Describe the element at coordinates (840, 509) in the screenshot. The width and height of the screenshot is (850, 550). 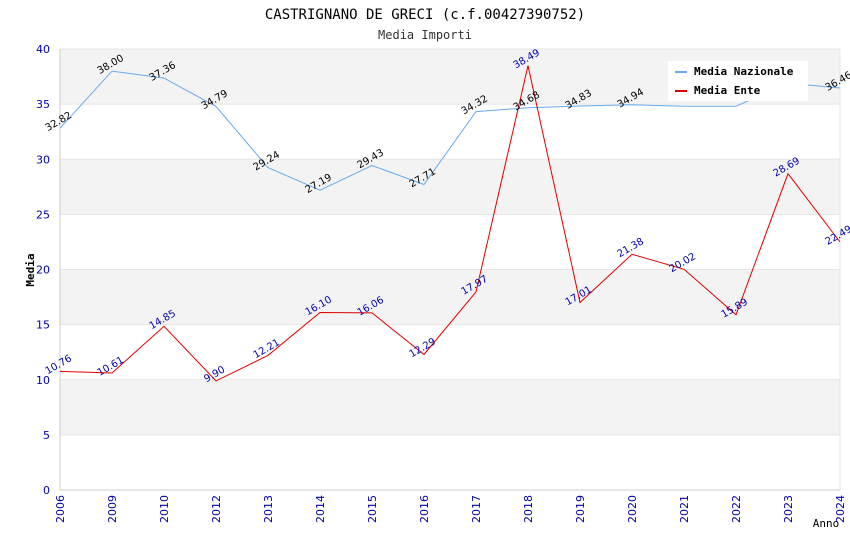
I see `x-tick-label: 2024` at that location.